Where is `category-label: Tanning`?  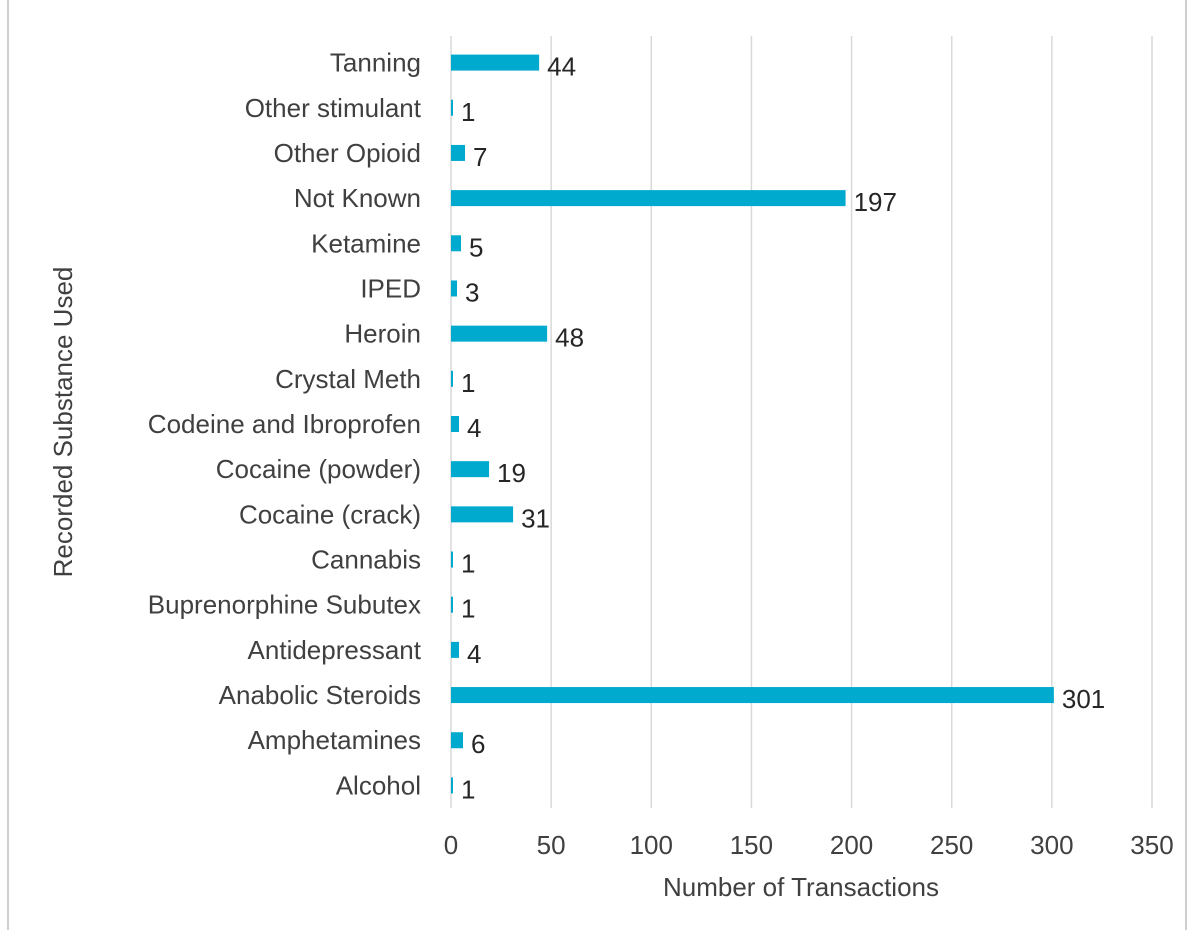
category-label: Tanning is located at coordinates (375, 63).